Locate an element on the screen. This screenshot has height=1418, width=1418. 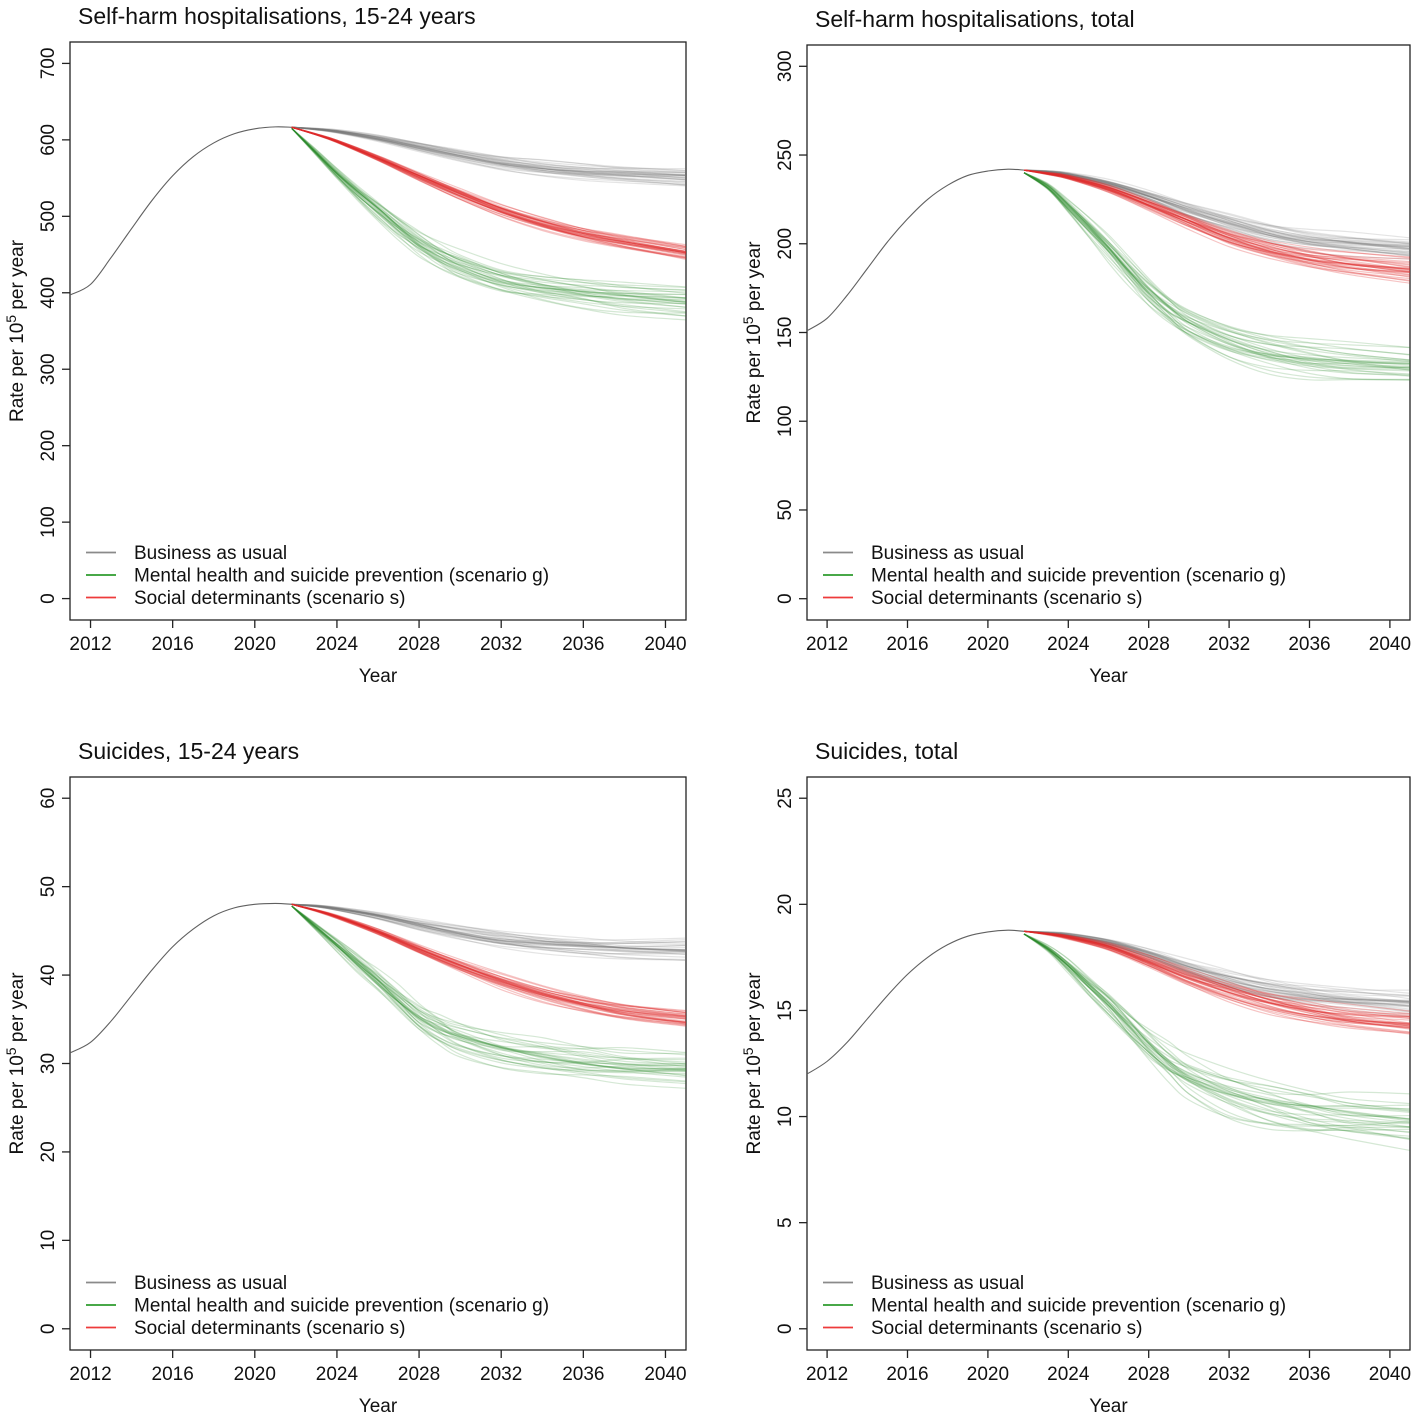
y-tick-label: 600 is located at coordinates (48, 140).